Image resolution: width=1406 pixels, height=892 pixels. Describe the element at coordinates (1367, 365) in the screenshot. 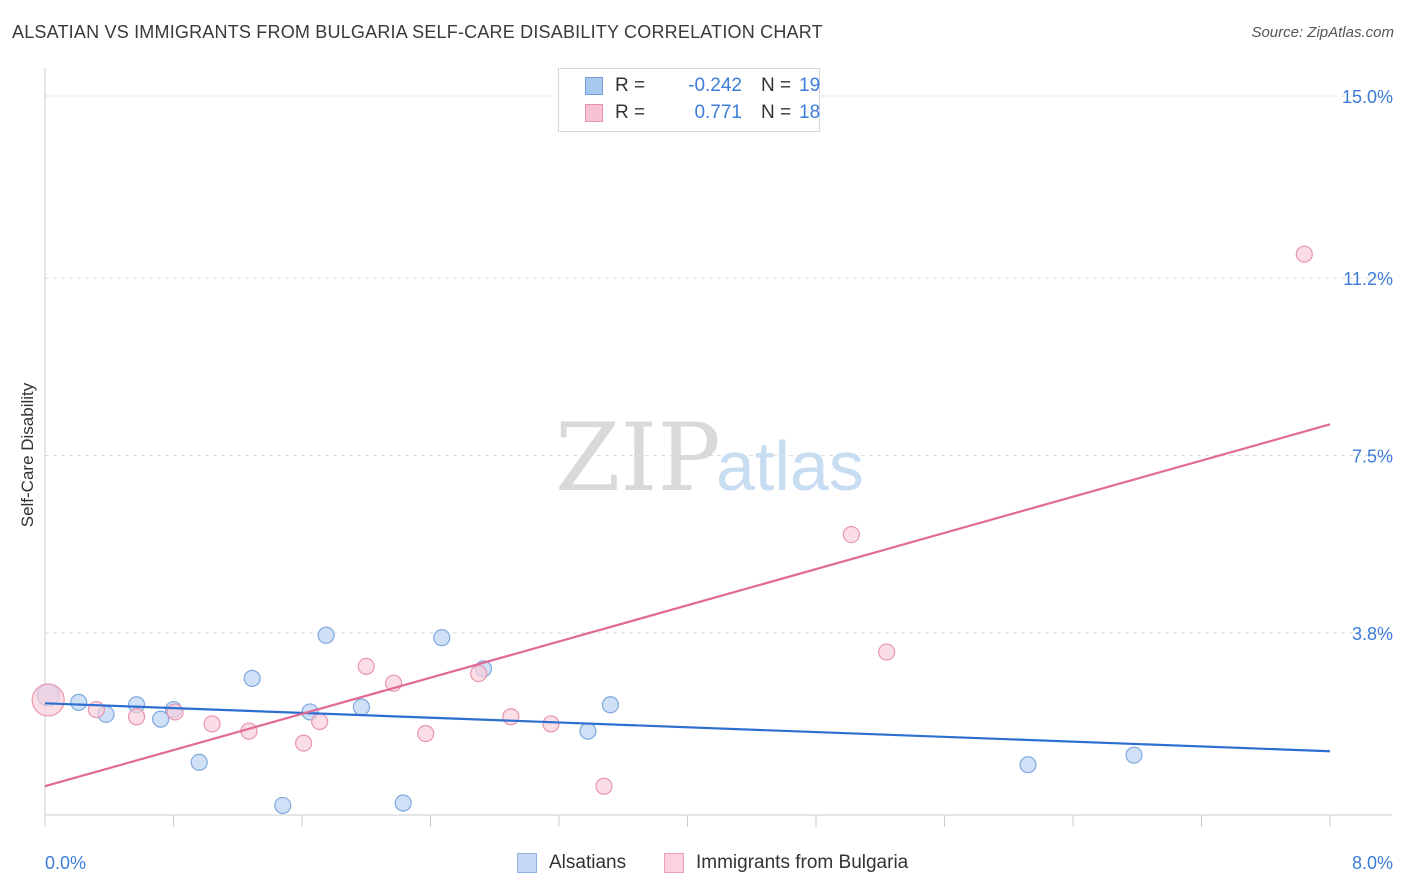

I see `y-tick-labels: 3.8% 7.5% 11.2% 15.0%` at that location.